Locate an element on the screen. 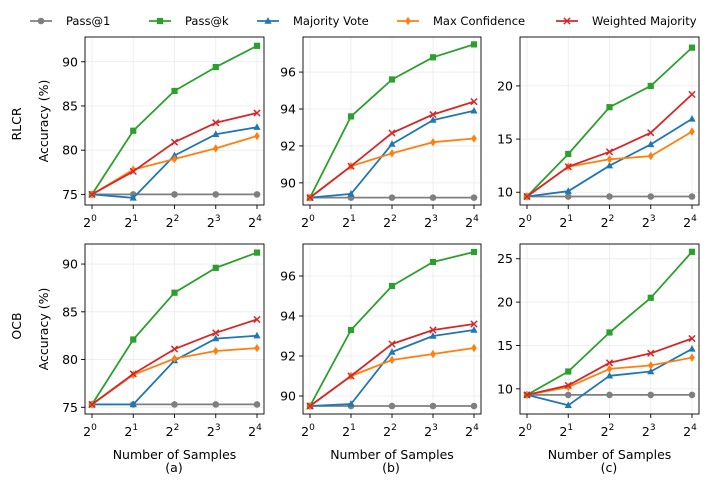 The image size is (713, 484). y-tick-label: 20 is located at coordinates (505, 85).